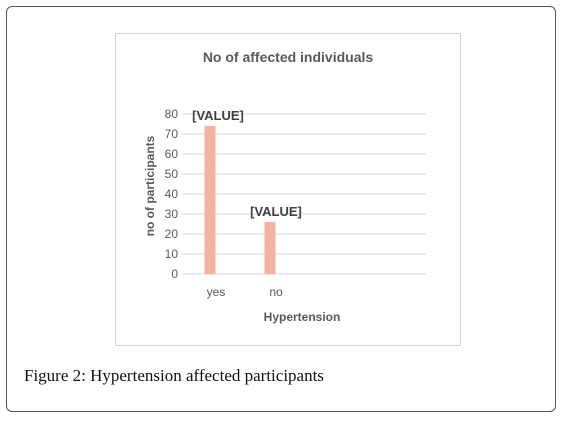  Describe the element at coordinates (172, 154) in the screenshot. I see `y-tick-label: 60` at that location.